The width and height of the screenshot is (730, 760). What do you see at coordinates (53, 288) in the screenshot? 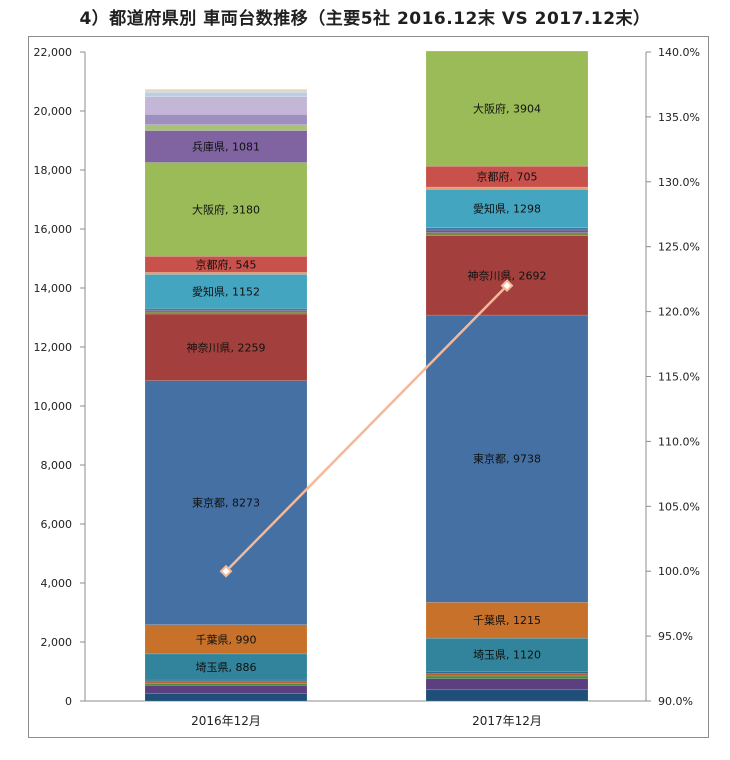
I see `y-tick-label: 14,000` at bounding box center [53, 288].